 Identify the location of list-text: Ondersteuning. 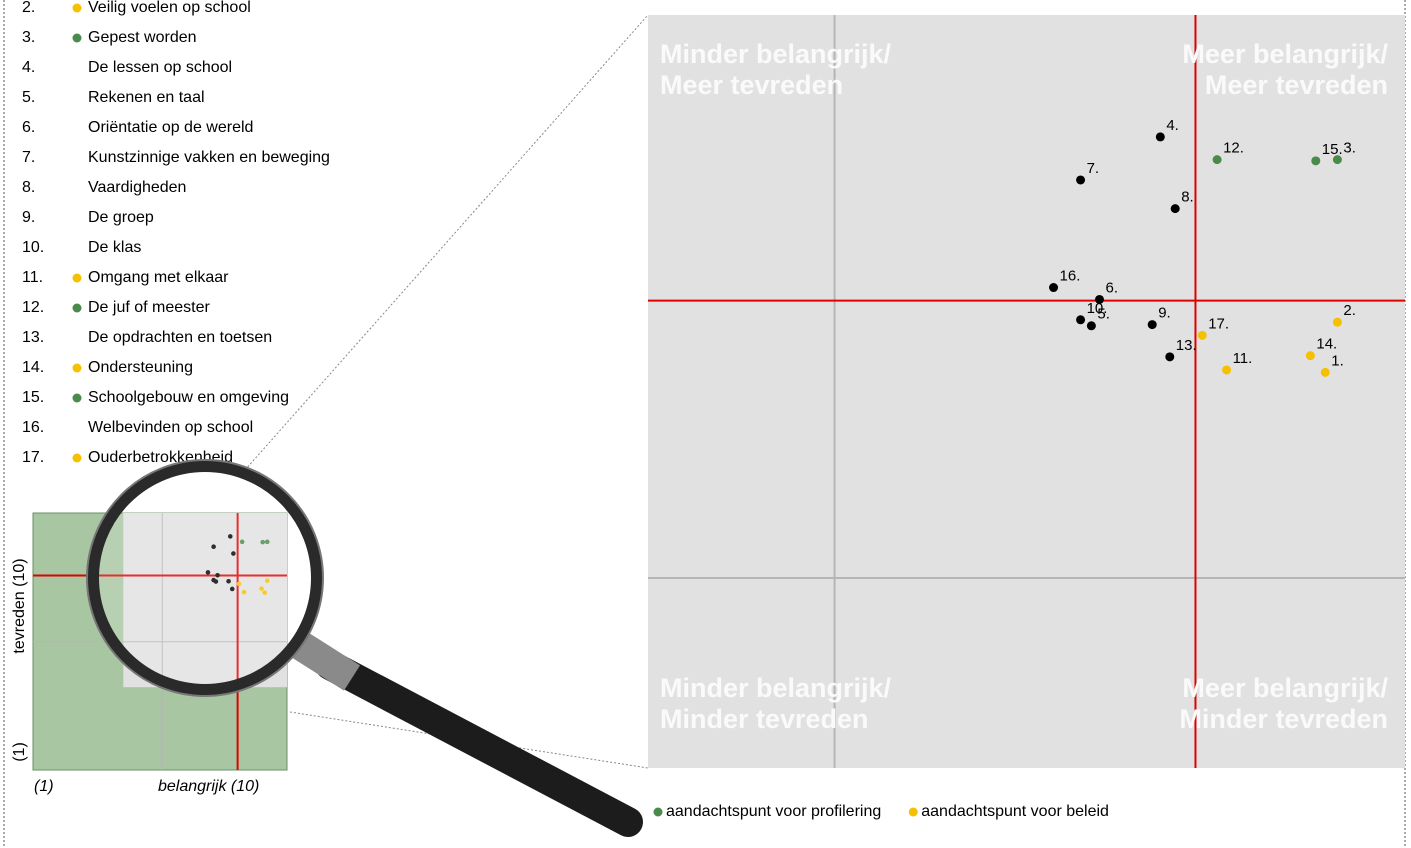
(140, 367).